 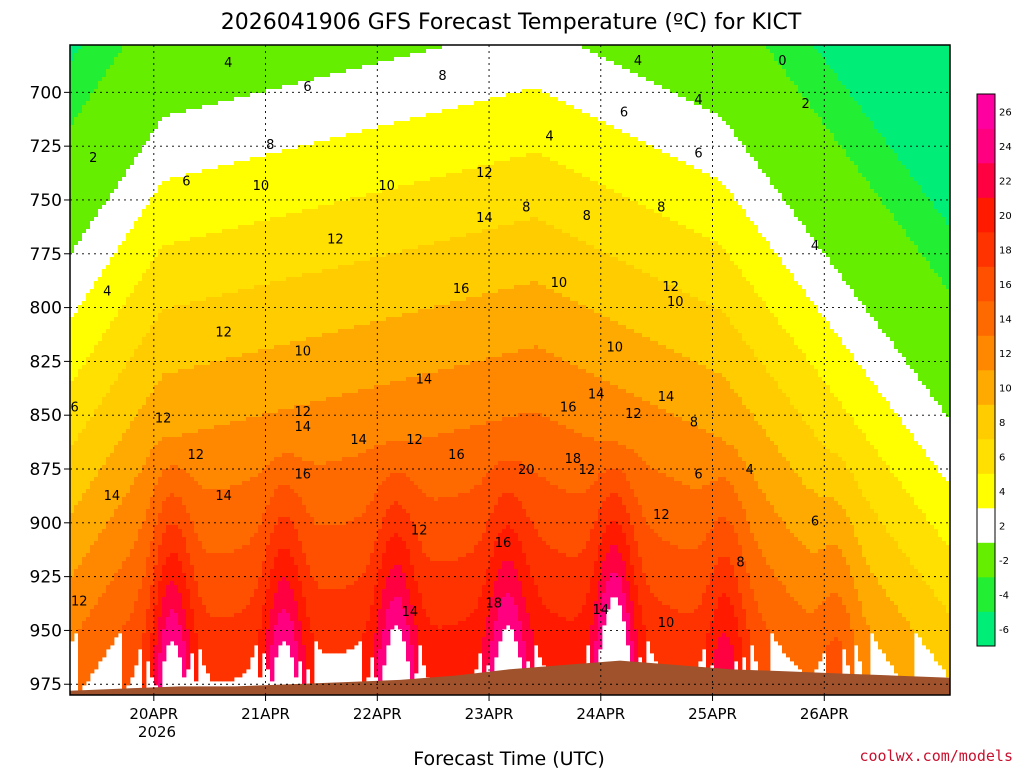 I want to click on isotherm-label: 8, so click(x=694, y=423).